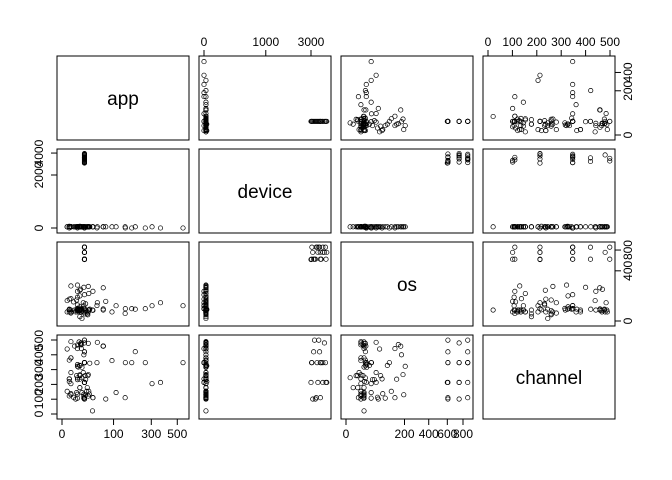 The width and height of the screenshot is (672, 480). What do you see at coordinates (549, 377) in the screenshot?
I see `panel-channel-channel` at bounding box center [549, 377].